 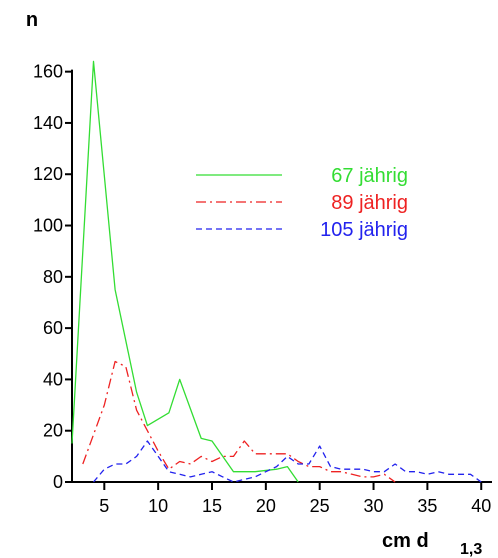 What do you see at coordinates (374, 506) in the screenshot?
I see `x-tick-label-30: 30` at bounding box center [374, 506].